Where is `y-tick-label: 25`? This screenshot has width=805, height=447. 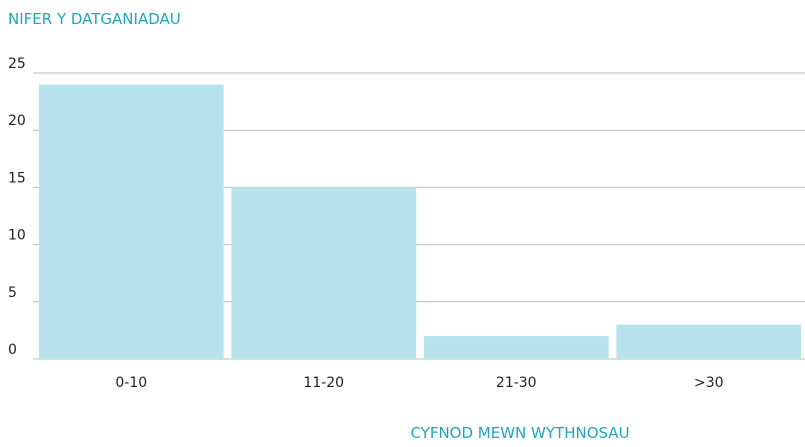 y-tick-label: 25 is located at coordinates (17, 64).